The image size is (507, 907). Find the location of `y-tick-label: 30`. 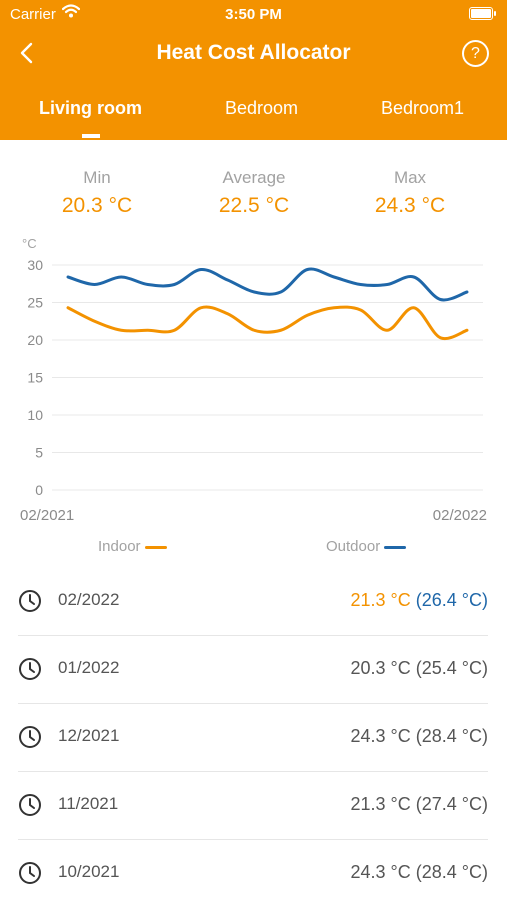

y-tick-label: 30 is located at coordinates (35, 265).